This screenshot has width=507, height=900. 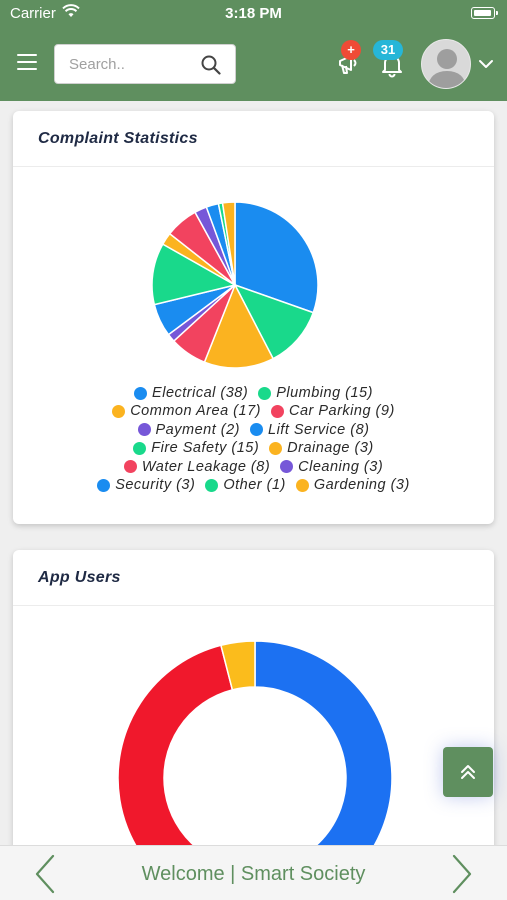 What do you see at coordinates (341, 466) in the screenshot?
I see `legend-label: Cleaning (3)` at bounding box center [341, 466].